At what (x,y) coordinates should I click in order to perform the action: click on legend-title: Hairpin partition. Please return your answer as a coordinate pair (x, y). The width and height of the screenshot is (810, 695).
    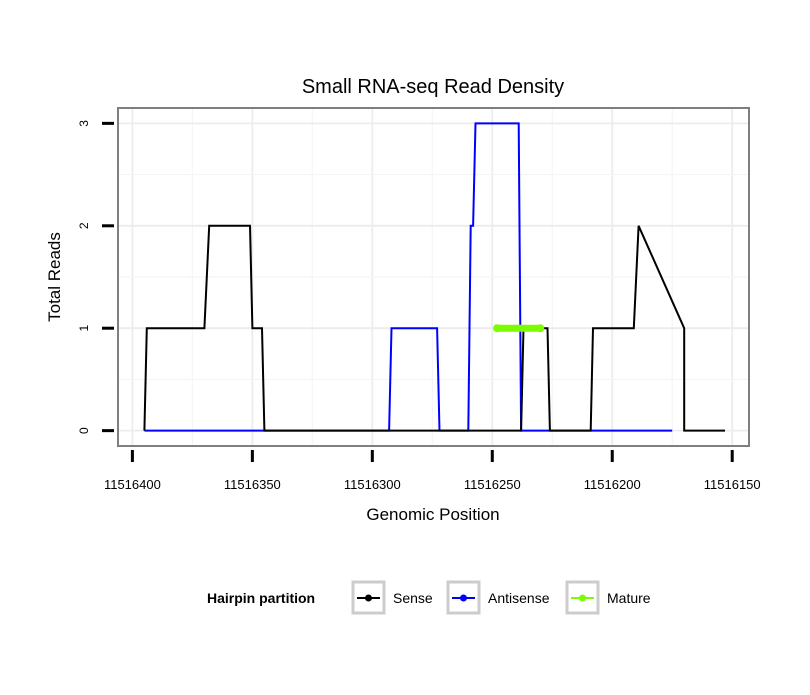
    Looking at the image, I should click on (261, 598).